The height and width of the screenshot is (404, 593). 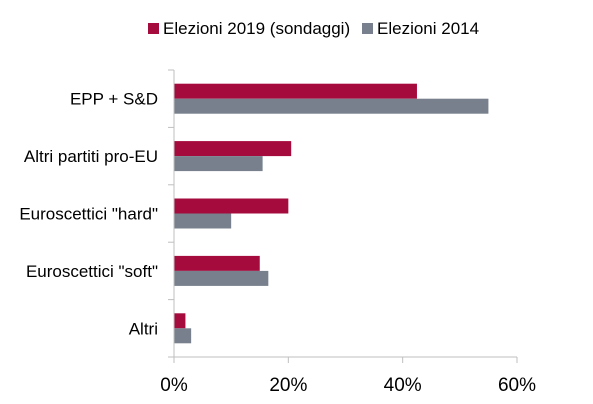 What do you see at coordinates (256, 28) in the screenshot?
I see `legend-label-2019: Elezioni 2019 (sondaggi)` at bounding box center [256, 28].